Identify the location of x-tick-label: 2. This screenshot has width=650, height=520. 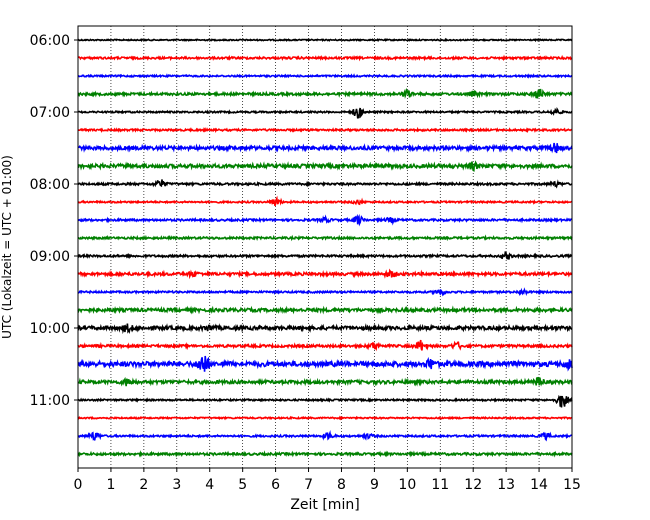
(143, 485).